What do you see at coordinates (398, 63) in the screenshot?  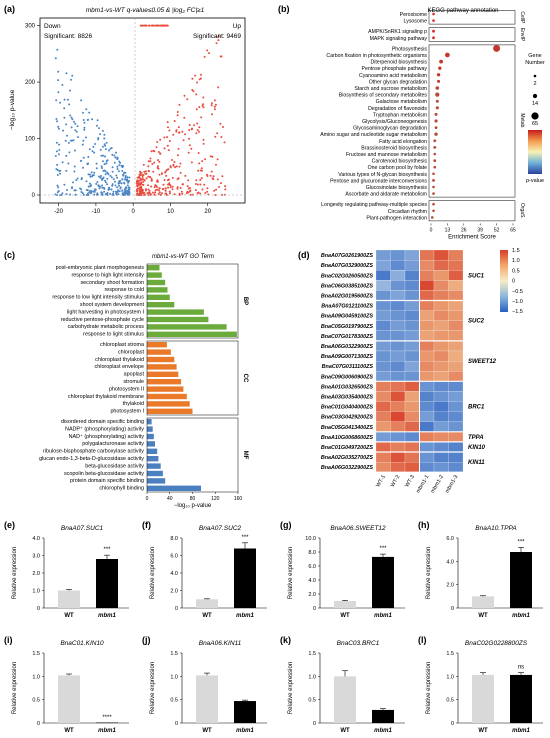 I see `kegg-pathway-label: Diterpenoid biosynthesis` at bounding box center [398, 63].